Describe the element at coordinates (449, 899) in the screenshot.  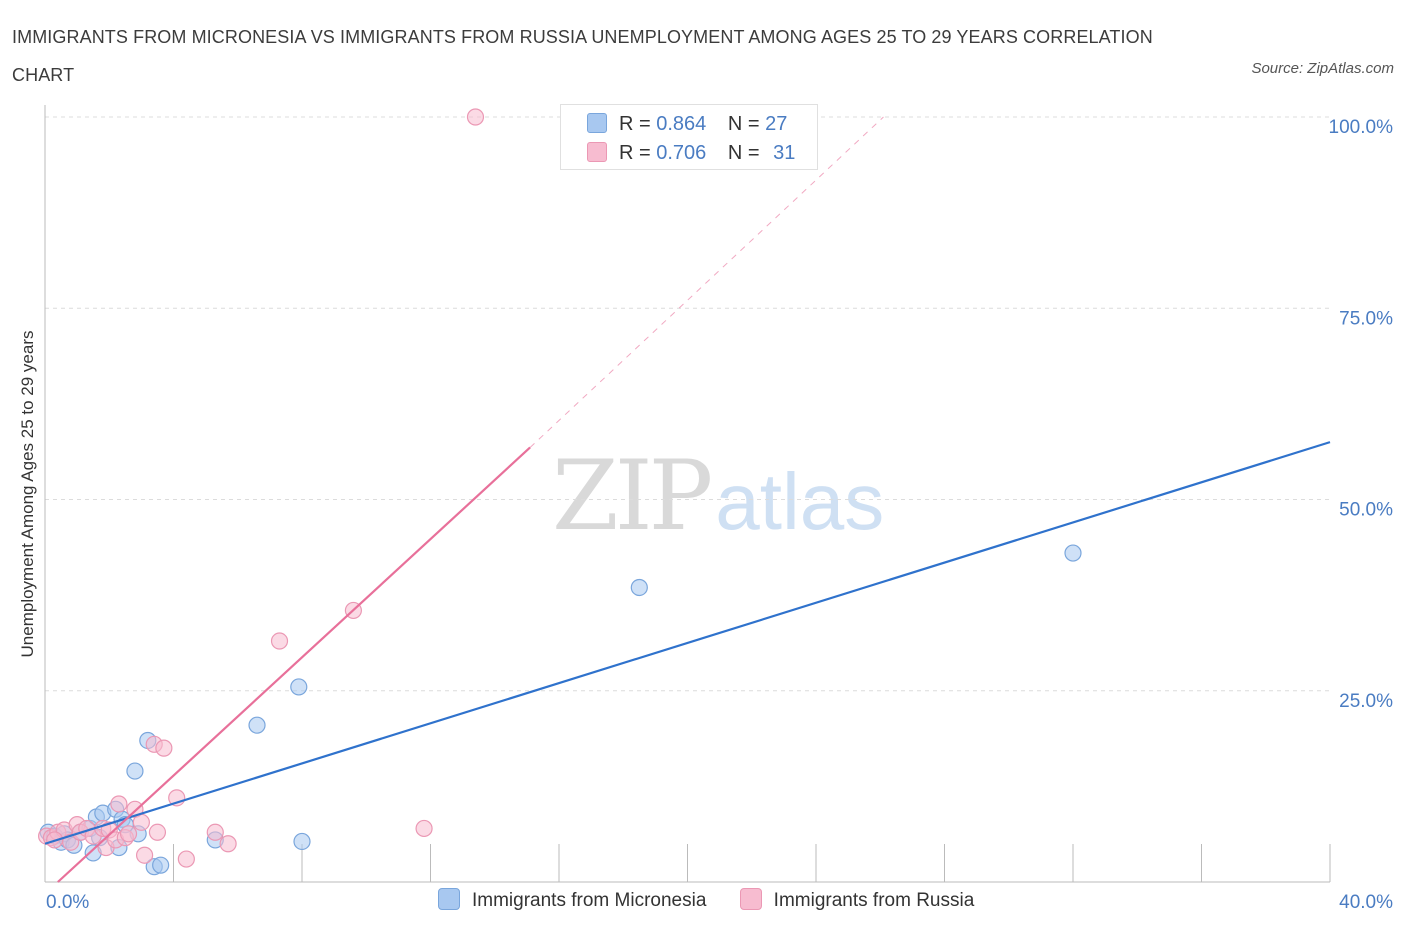
I see `legend-swatch-micronesia` at that location.